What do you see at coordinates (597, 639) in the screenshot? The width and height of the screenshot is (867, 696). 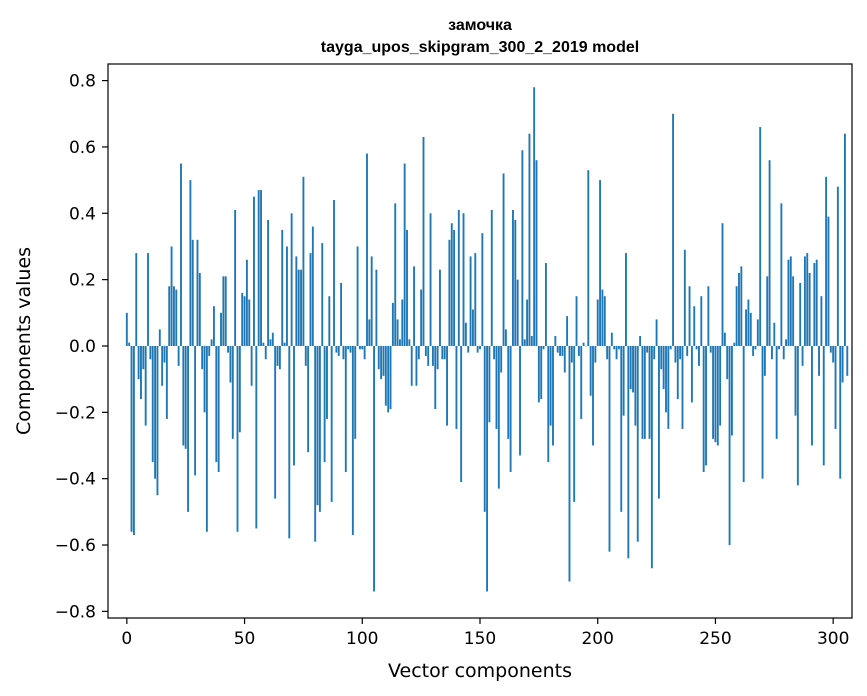 I see `x-tick-label: 200` at bounding box center [597, 639].